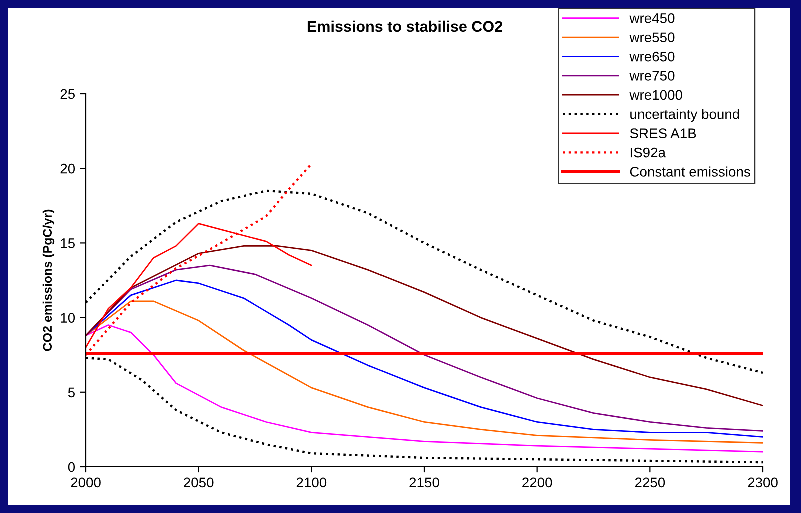  I want to click on x-tick-label: 2300, so click(763, 483).